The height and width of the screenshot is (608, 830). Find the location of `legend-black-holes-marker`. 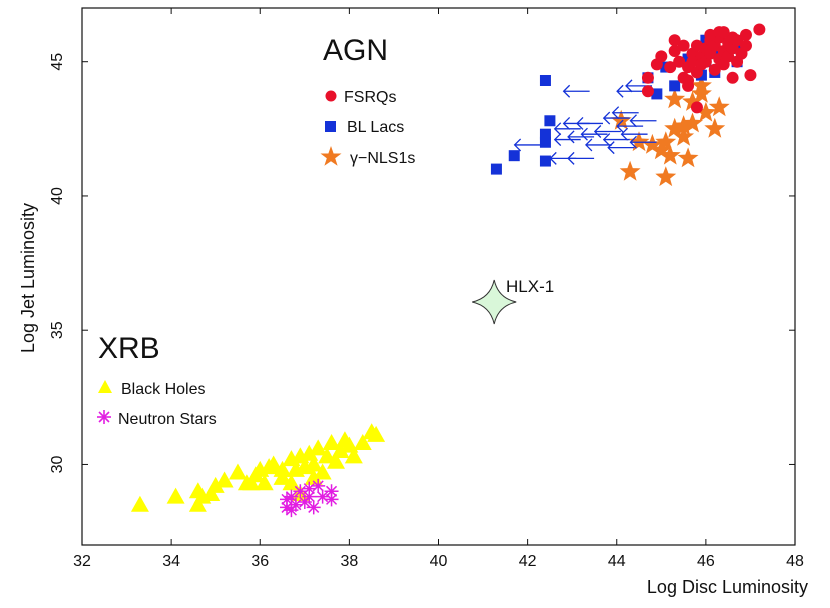

legend-black-holes-marker is located at coordinates (105, 386).